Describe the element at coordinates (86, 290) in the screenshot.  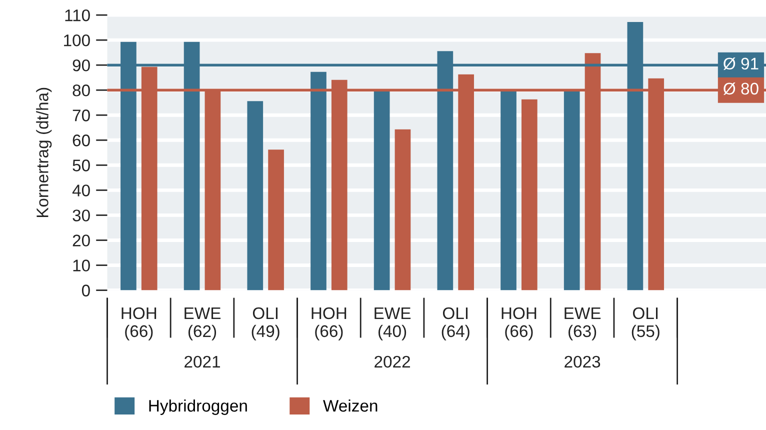
I see `y-tick-label: 0` at that location.